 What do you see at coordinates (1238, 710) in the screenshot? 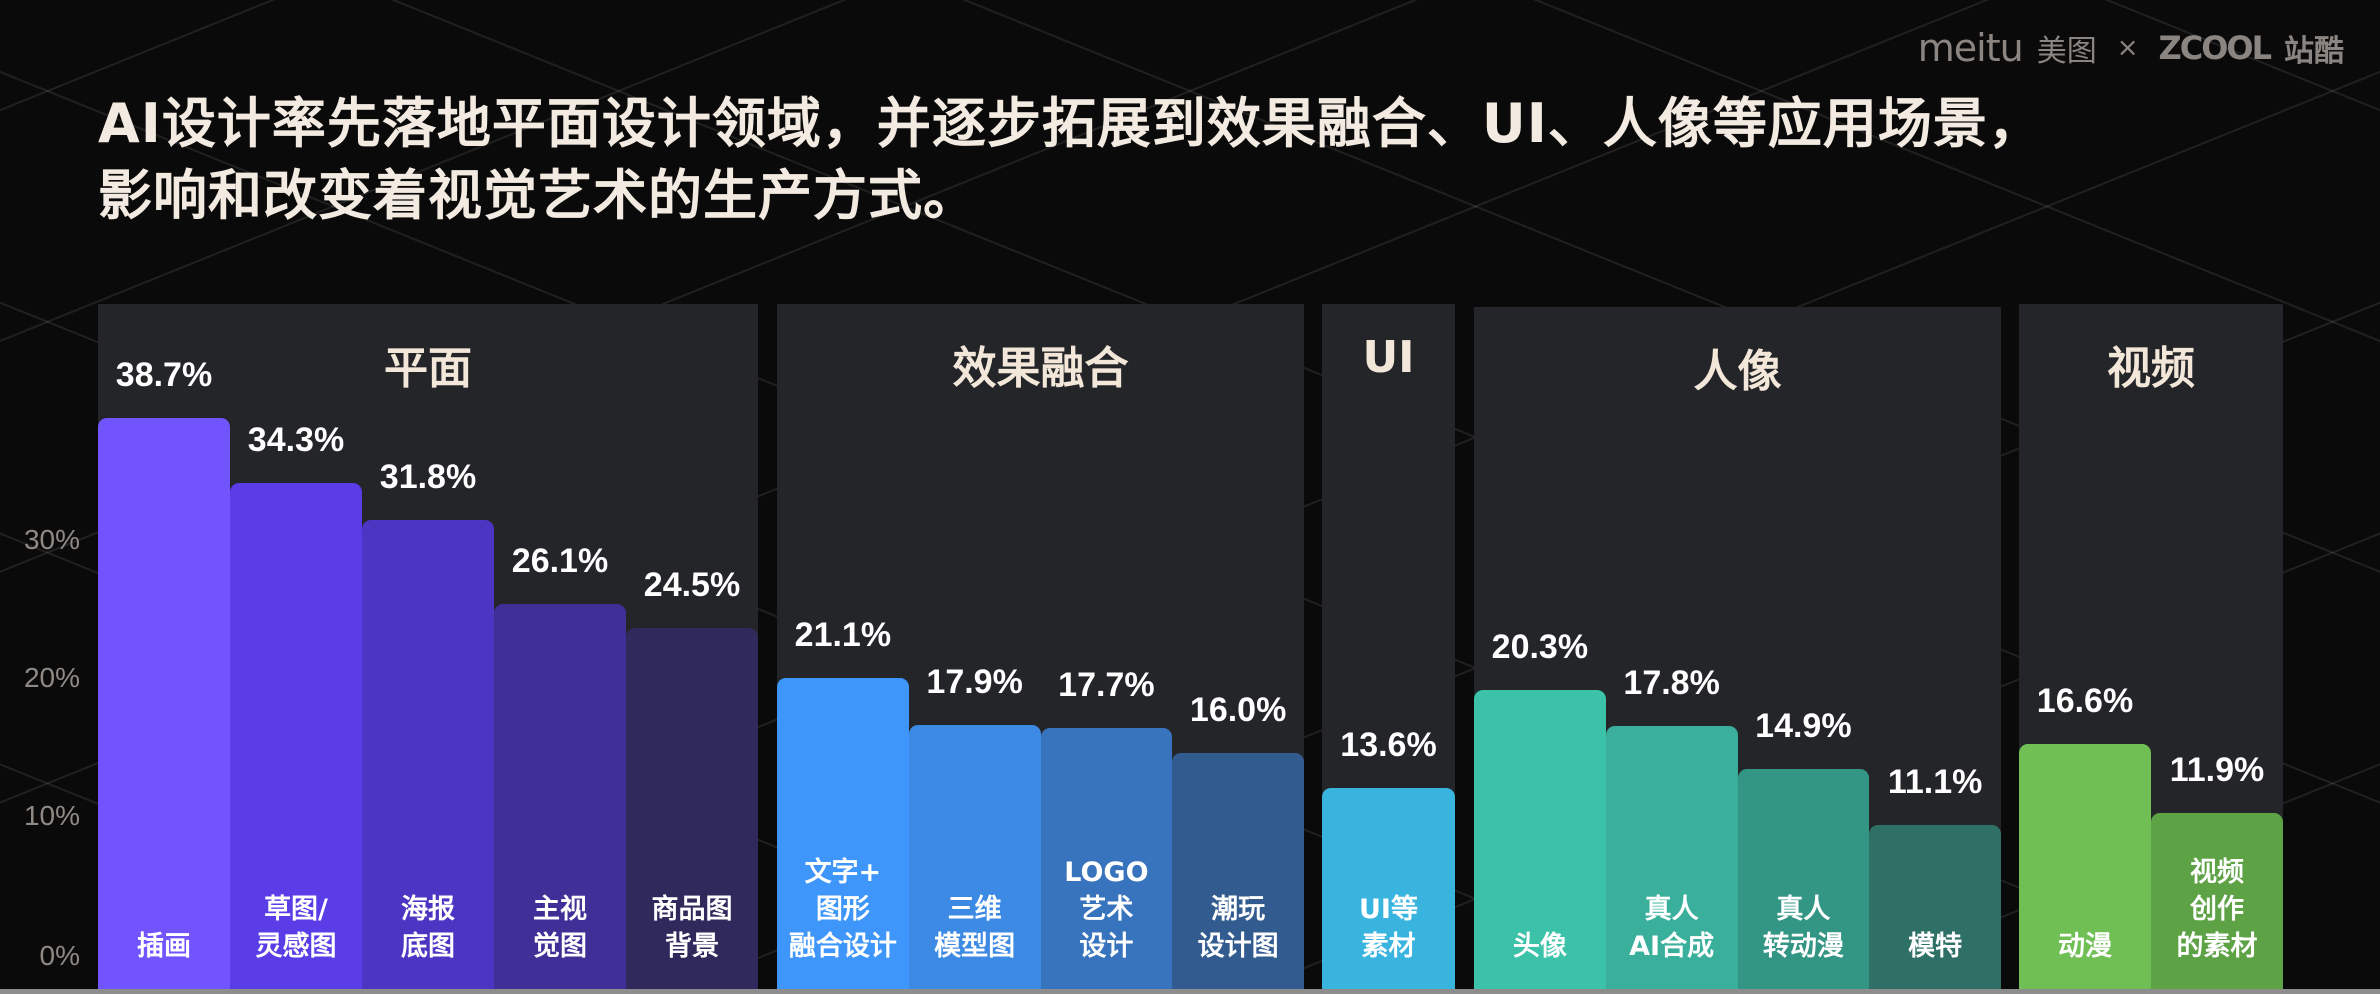
I see `bar-value-label: 16.0%` at bounding box center [1238, 710].